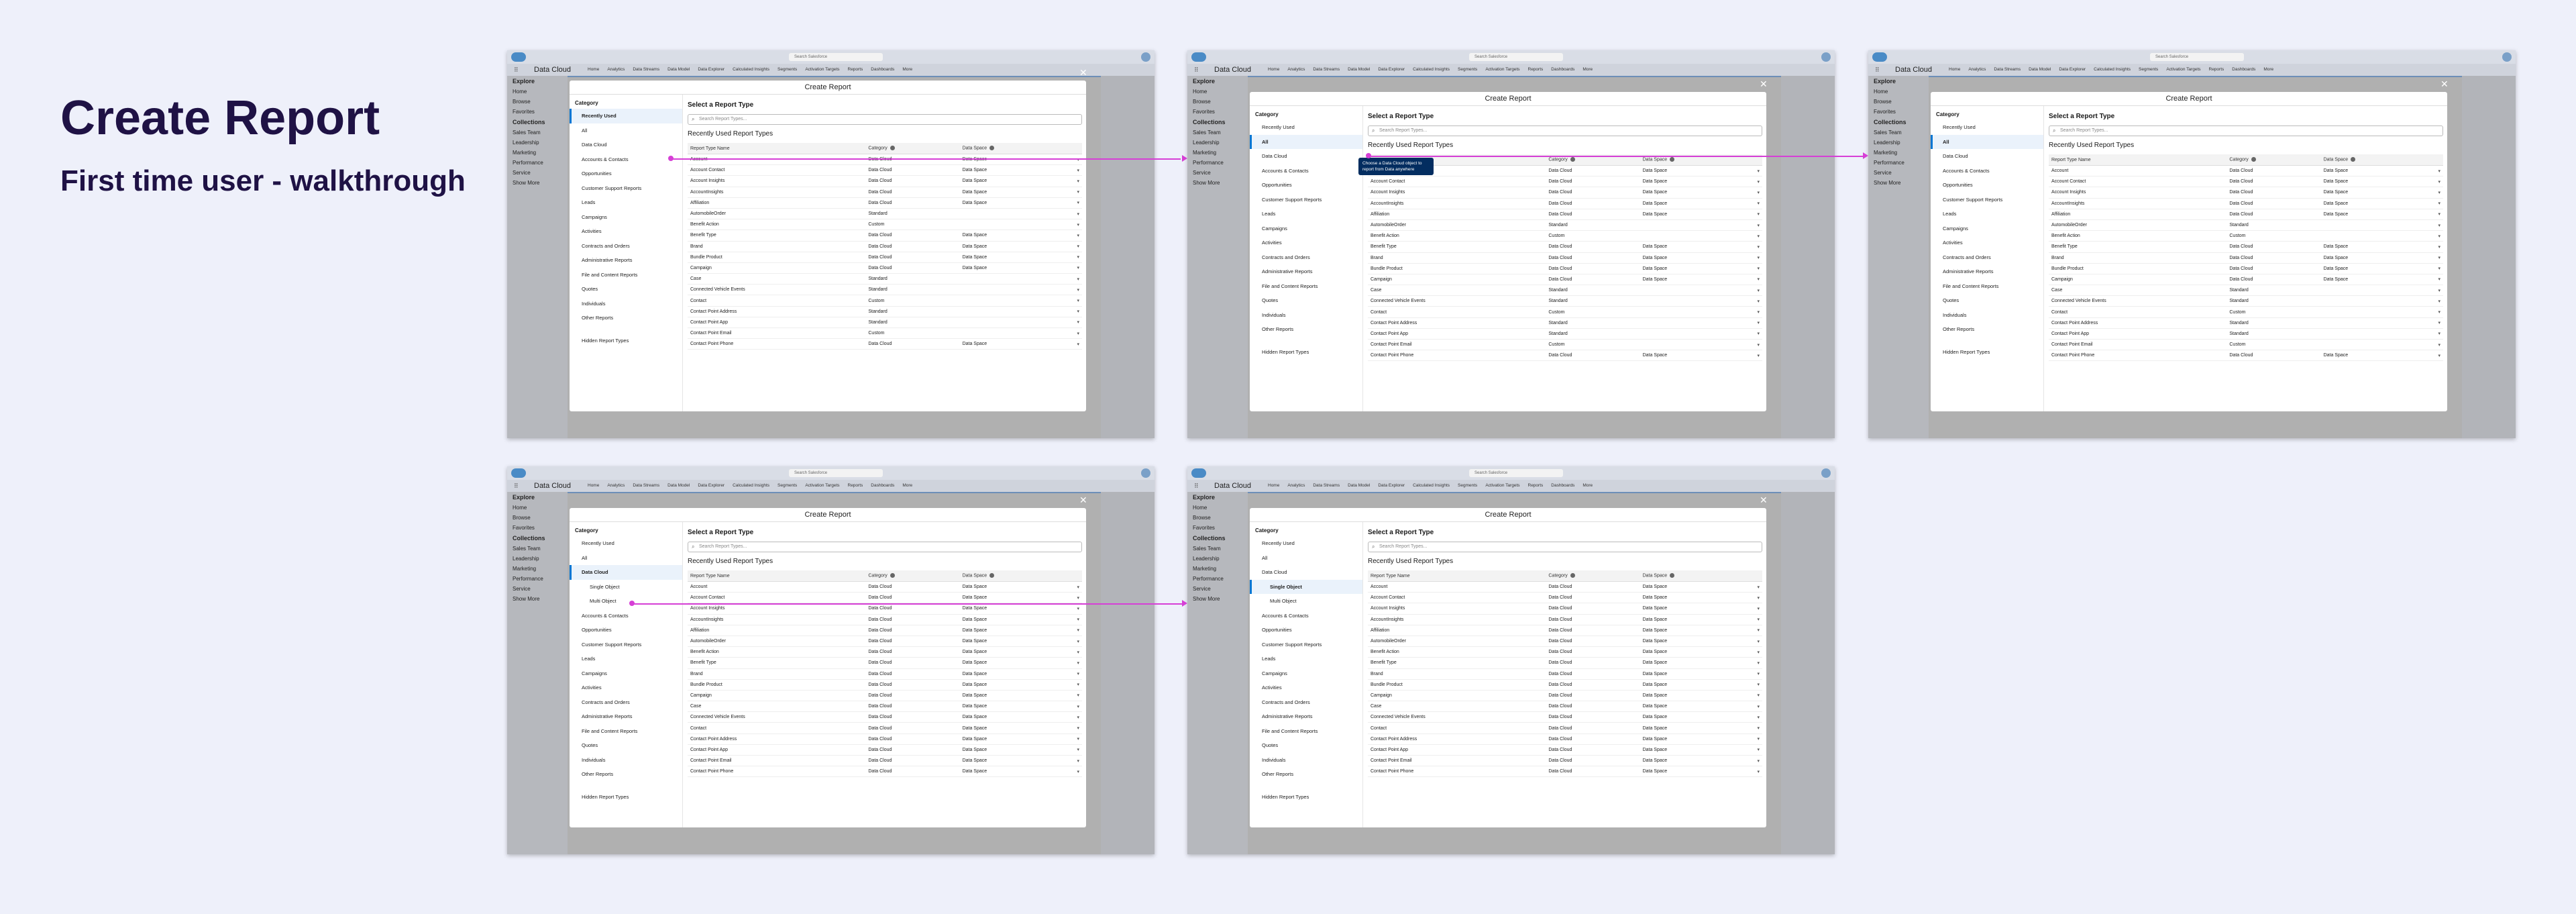 The image size is (2576, 914). Describe the element at coordinates (526, 143) in the screenshot. I see `sidebar-item: Leadership` at that location.